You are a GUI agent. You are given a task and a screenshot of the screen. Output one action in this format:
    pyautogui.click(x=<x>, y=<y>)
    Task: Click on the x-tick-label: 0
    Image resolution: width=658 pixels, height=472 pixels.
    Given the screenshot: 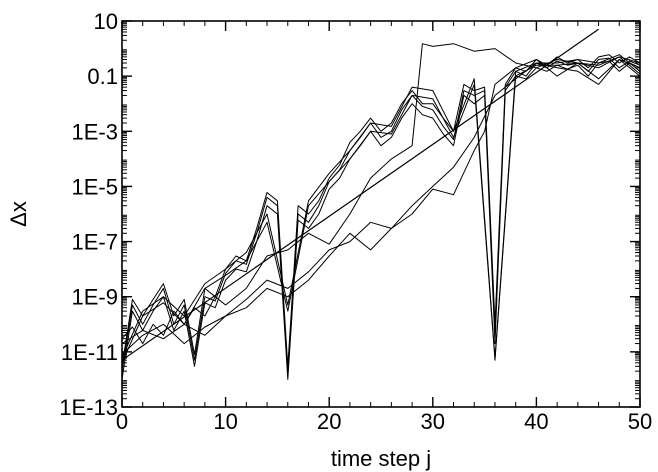 What is the action you would take?
    pyautogui.click(x=122, y=421)
    